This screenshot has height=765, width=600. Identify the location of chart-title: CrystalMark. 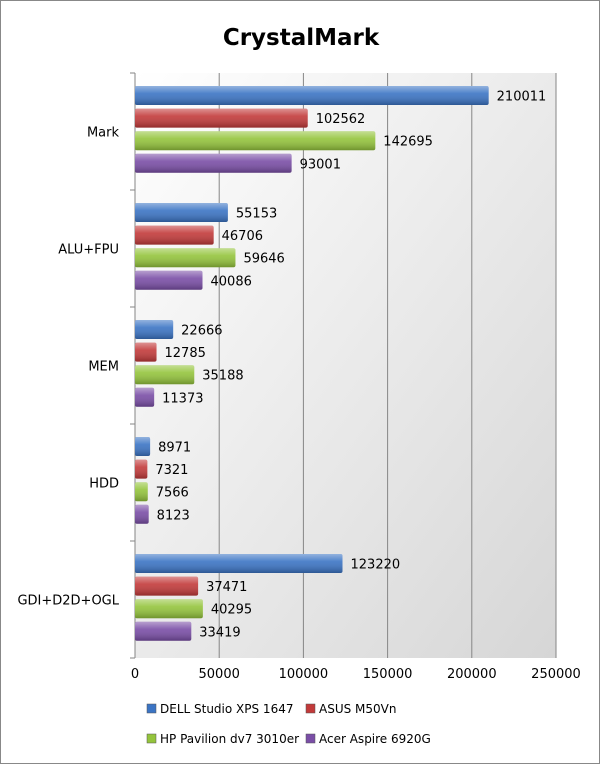
(301, 38).